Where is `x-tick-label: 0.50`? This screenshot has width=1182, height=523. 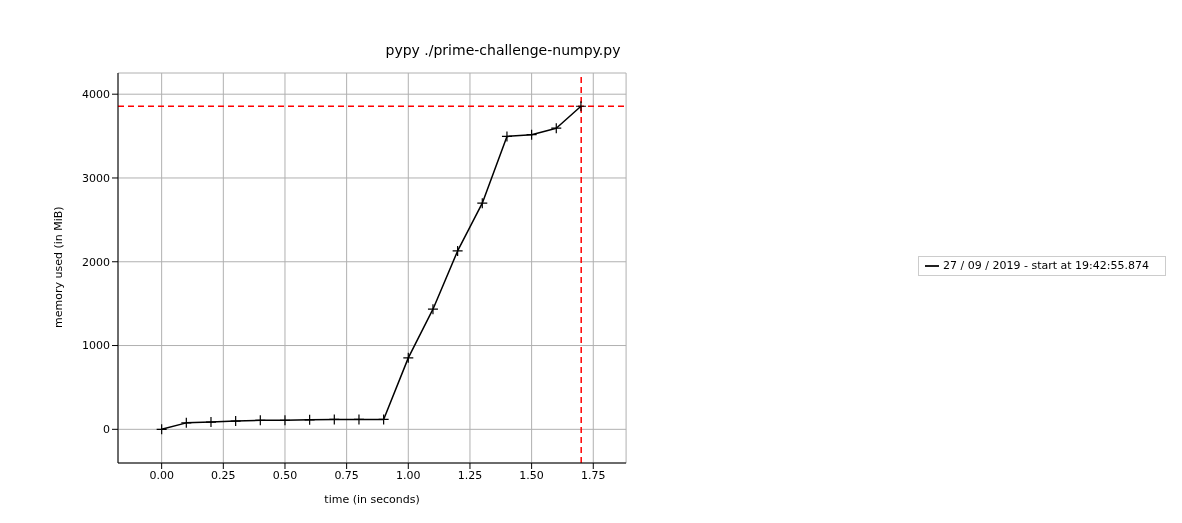 x-tick-label: 0.50 is located at coordinates (285, 475).